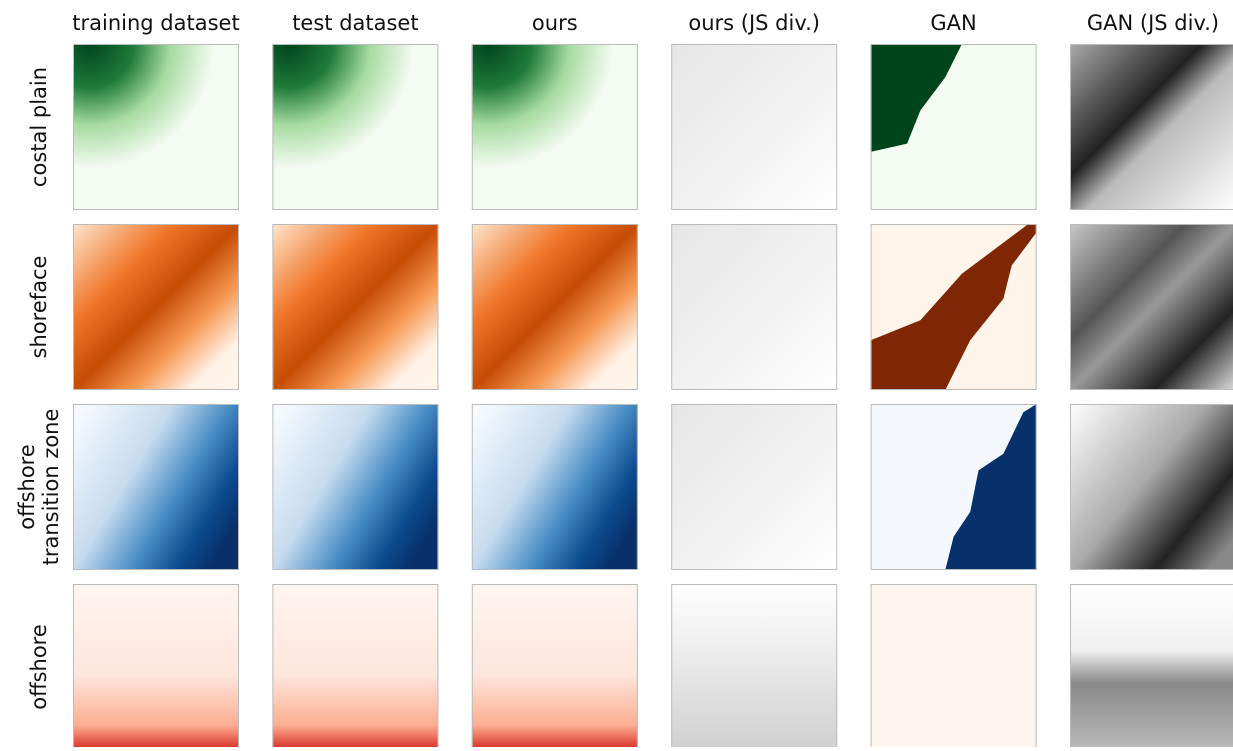 This screenshot has width=1233, height=751. Describe the element at coordinates (51, 487) in the screenshot. I see `row-label: transition zone` at that location.